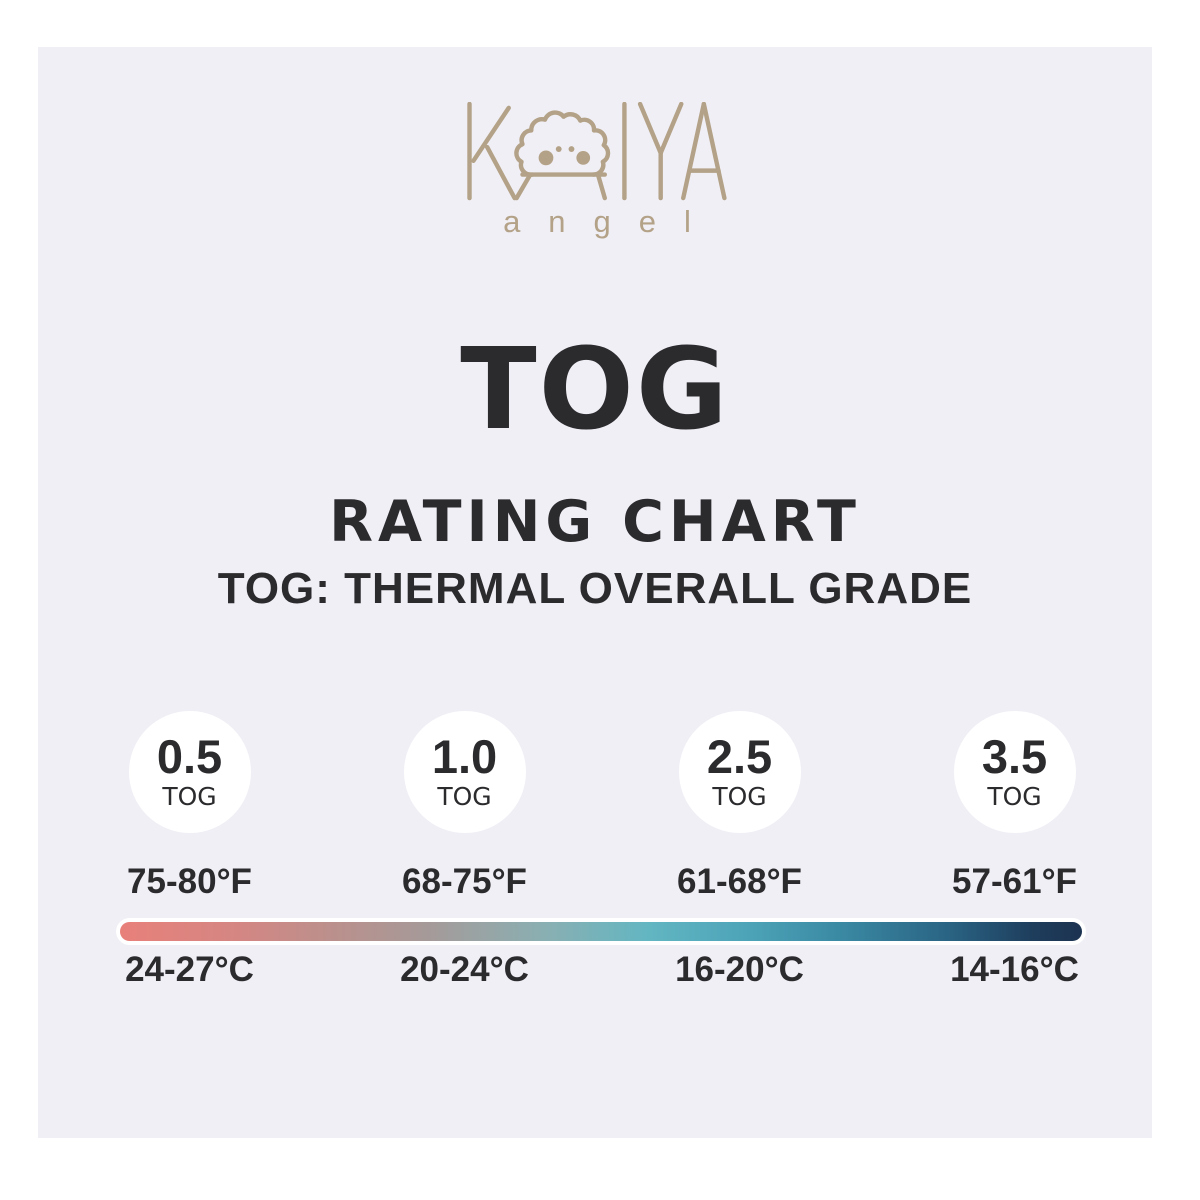  I want to click on brand-logo-subtitle: angel, so click(611, 221).